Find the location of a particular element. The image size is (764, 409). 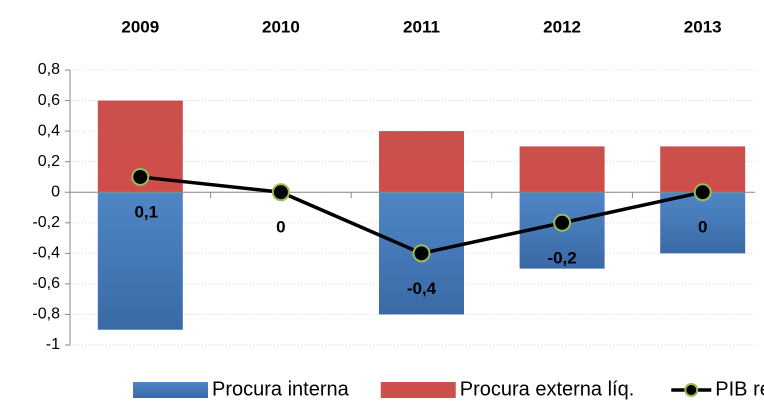

y-tick-label: 0,8 is located at coordinates (49, 69).